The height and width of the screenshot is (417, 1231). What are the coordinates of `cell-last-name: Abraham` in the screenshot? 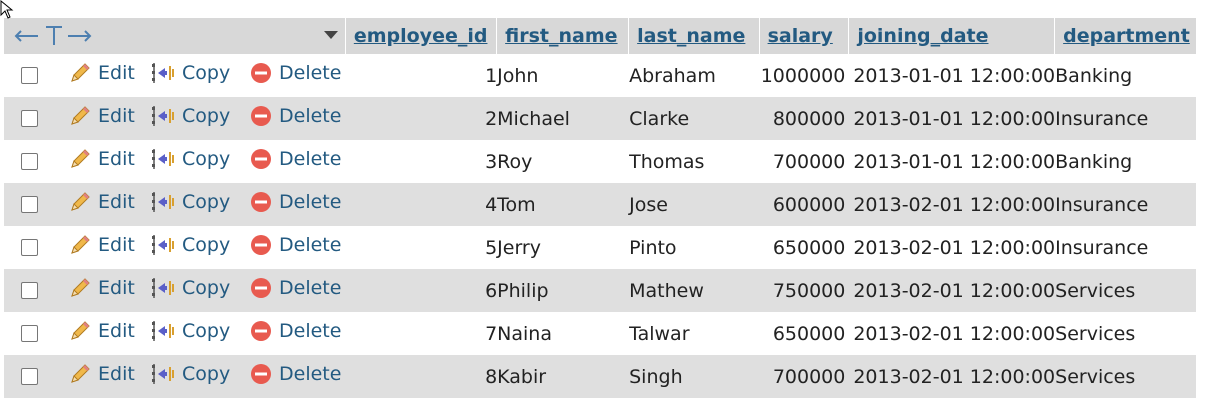 It's located at (672, 75).